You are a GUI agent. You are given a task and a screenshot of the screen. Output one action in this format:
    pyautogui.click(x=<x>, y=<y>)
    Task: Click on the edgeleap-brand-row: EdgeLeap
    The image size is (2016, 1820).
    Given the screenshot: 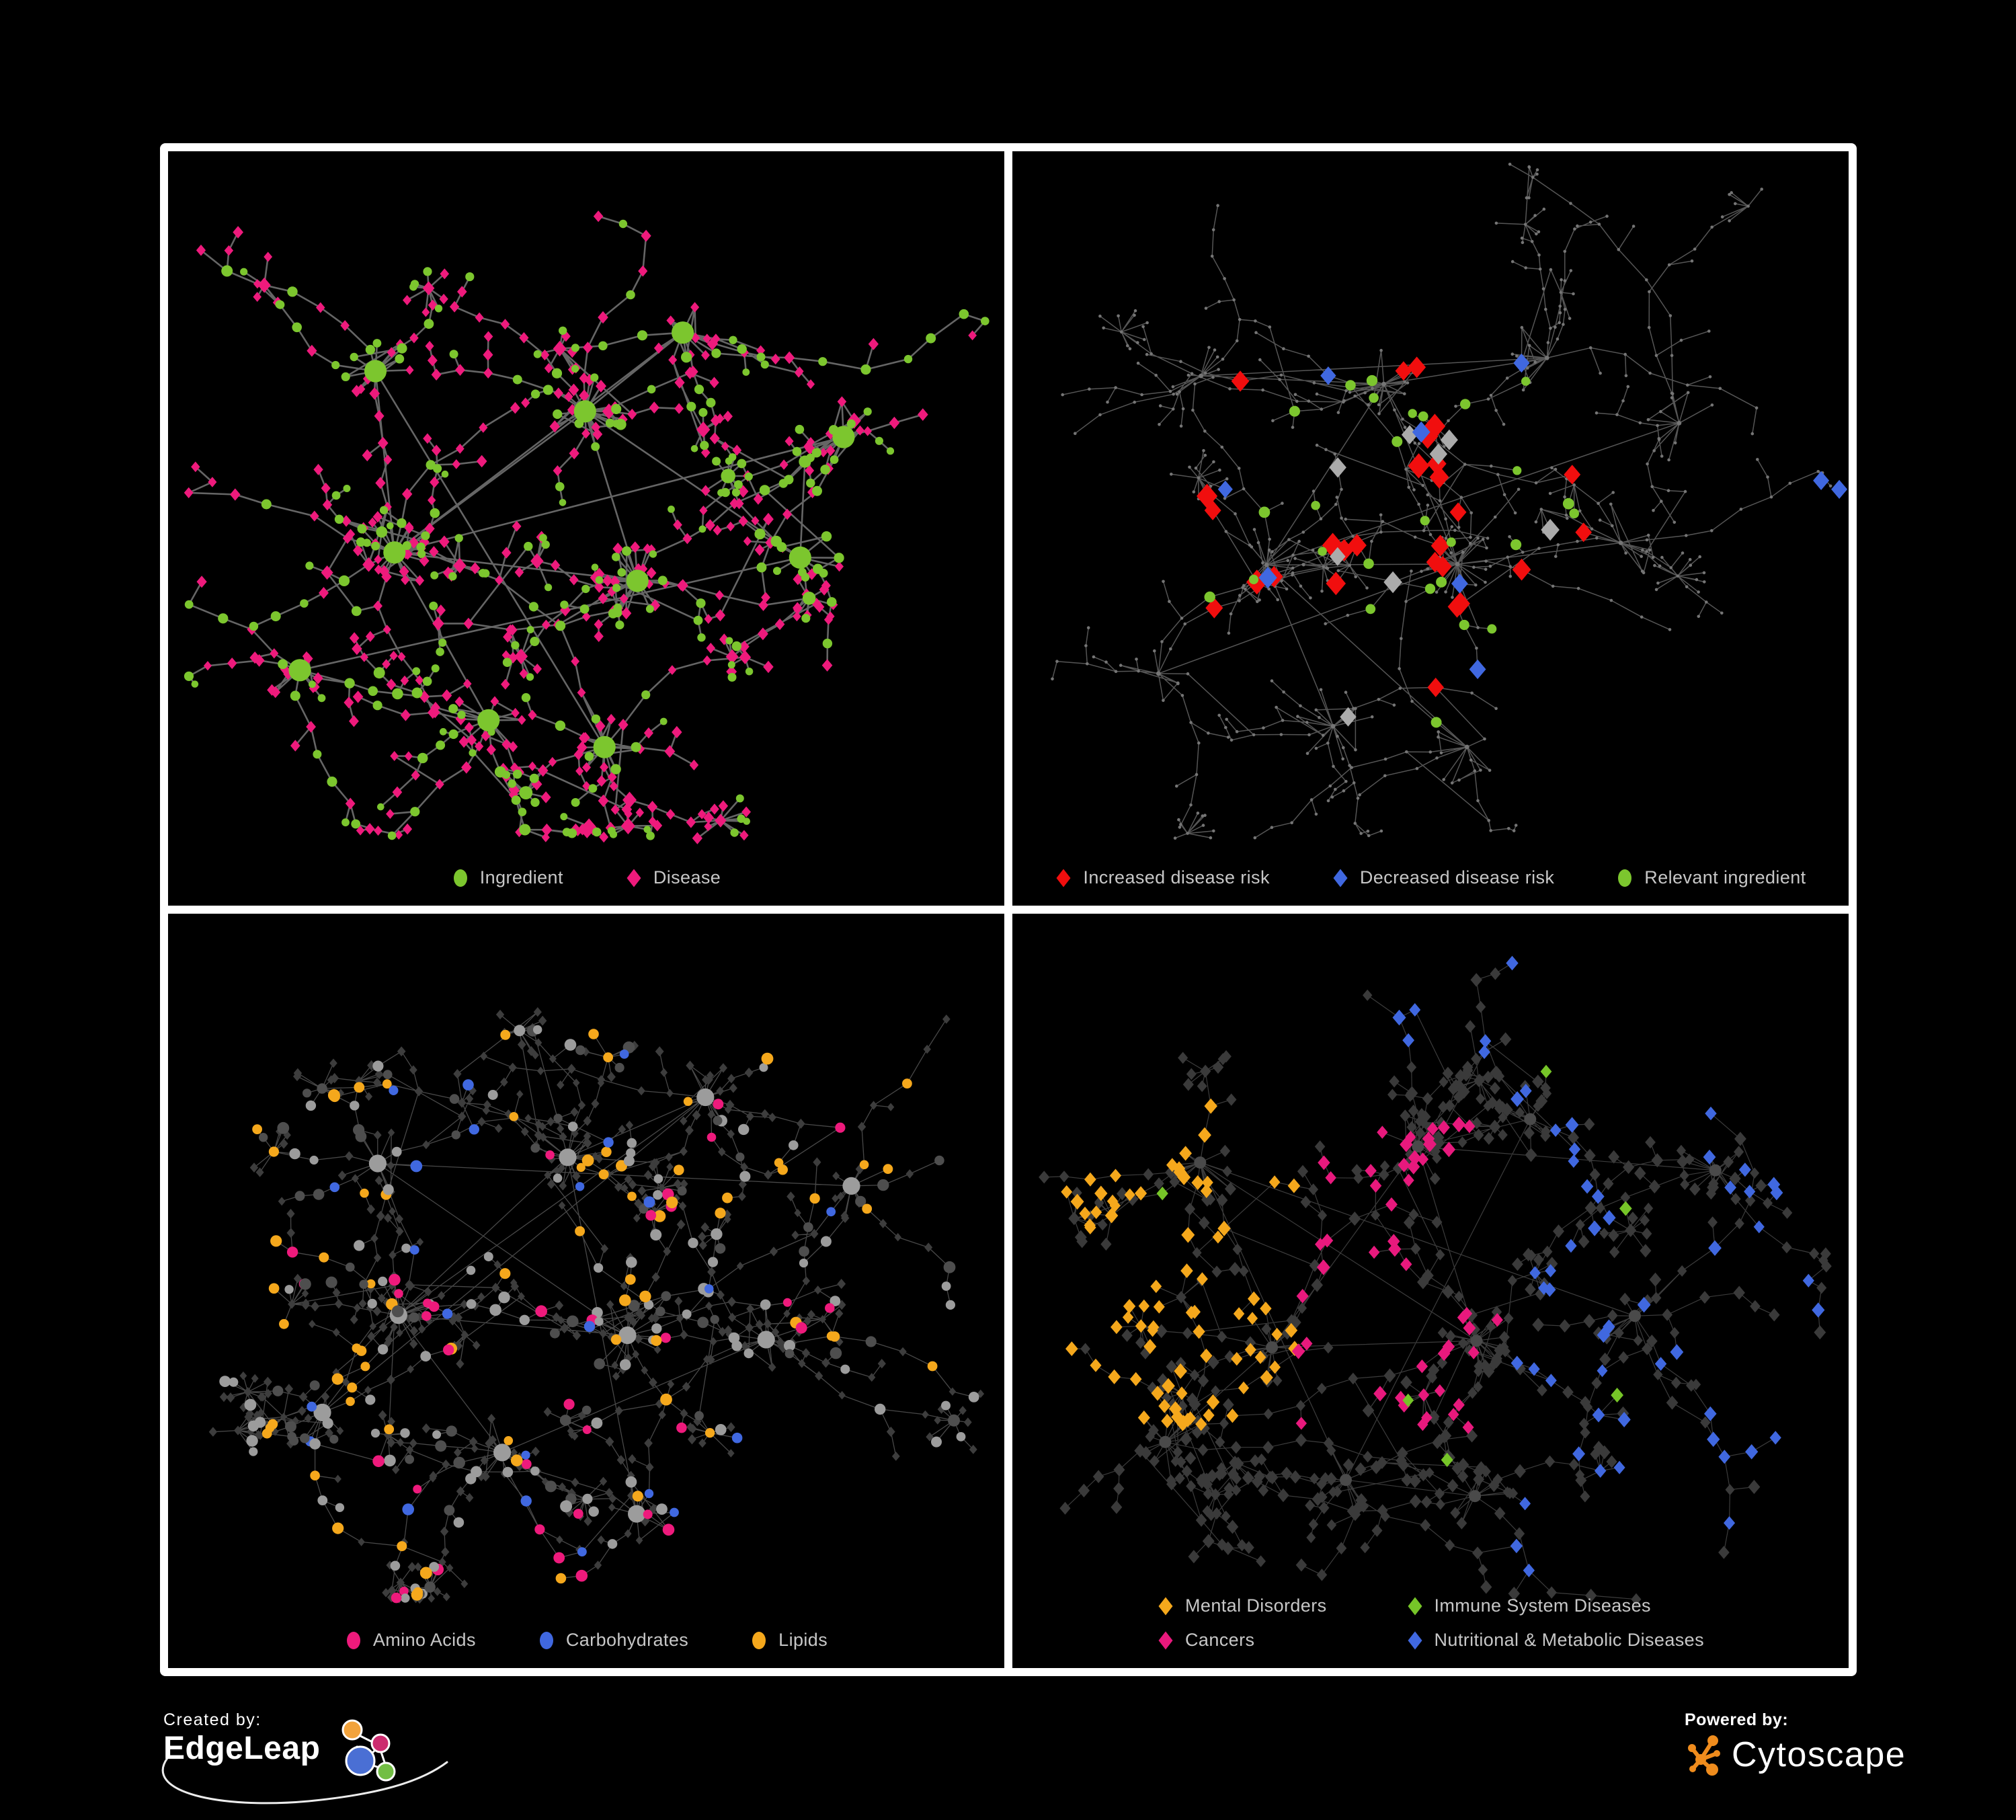 What is the action you would take?
    pyautogui.click(x=304, y=1762)
    